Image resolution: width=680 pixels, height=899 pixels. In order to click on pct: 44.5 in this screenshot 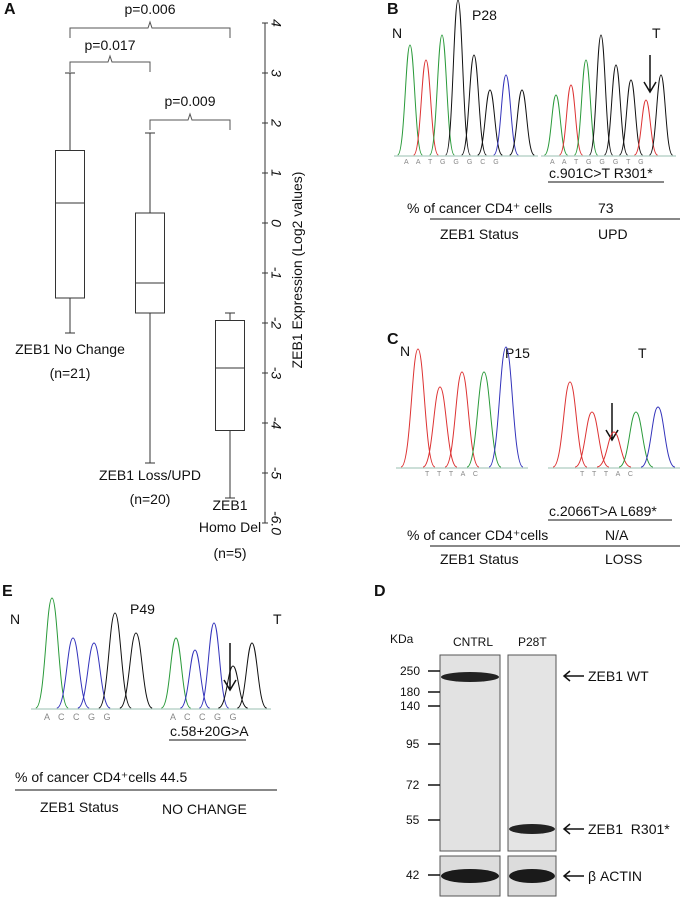, I will do `click(173, 777)`.